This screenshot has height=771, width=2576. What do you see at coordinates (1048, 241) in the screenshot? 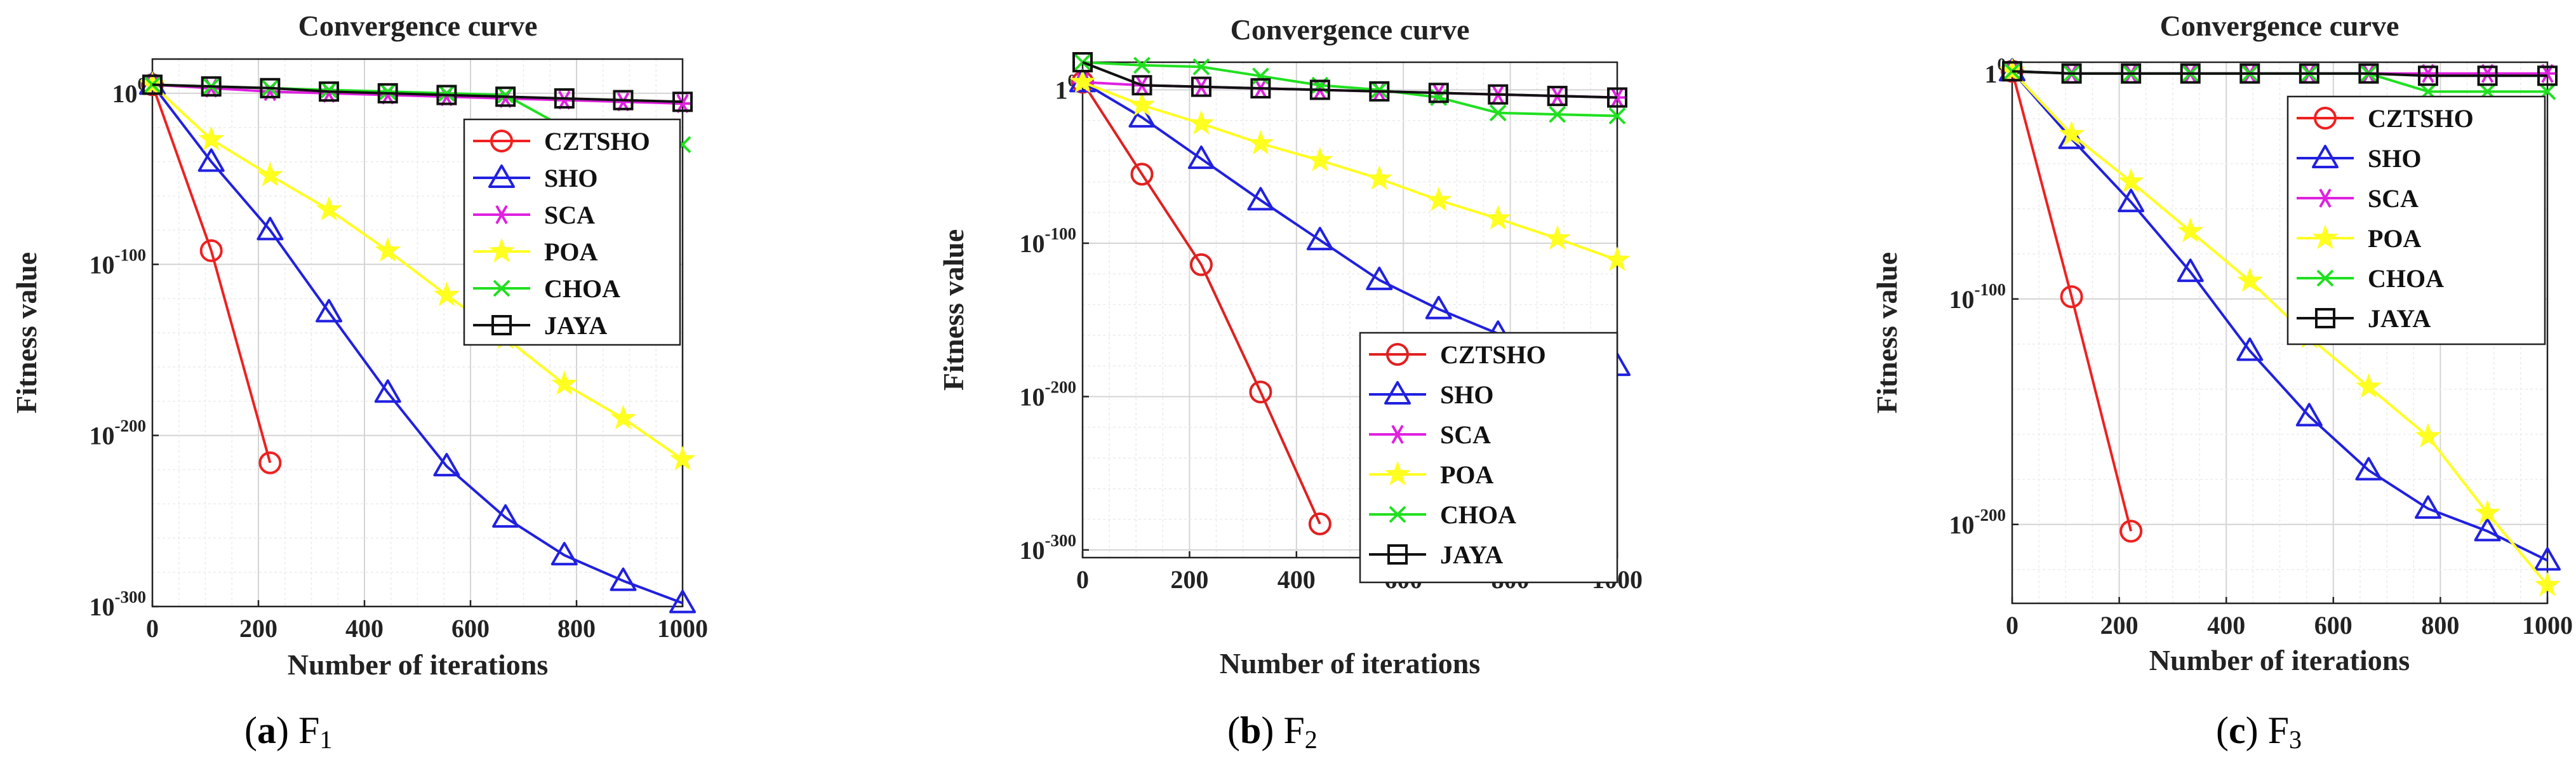
I see `y-tick-label: 10-100` at bounding box center [1048, 241].